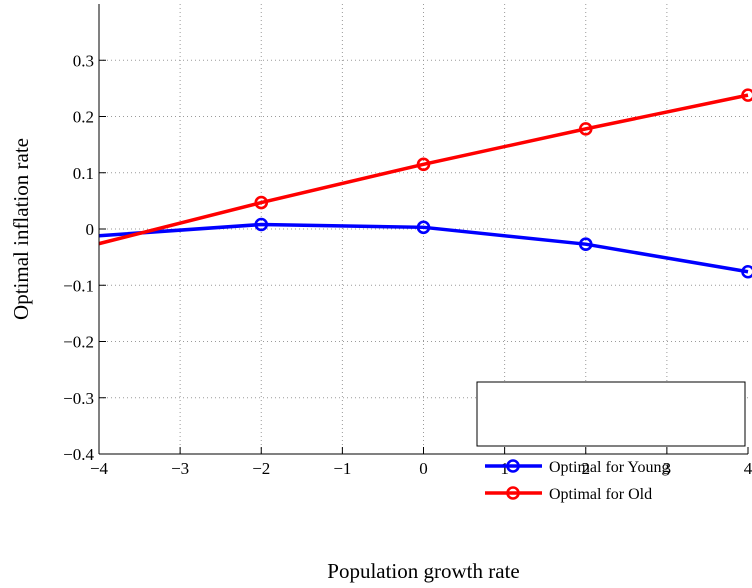 This screenshot has height=588, width=752. I want to click on x-tick-label: −2, so click(261, 468).